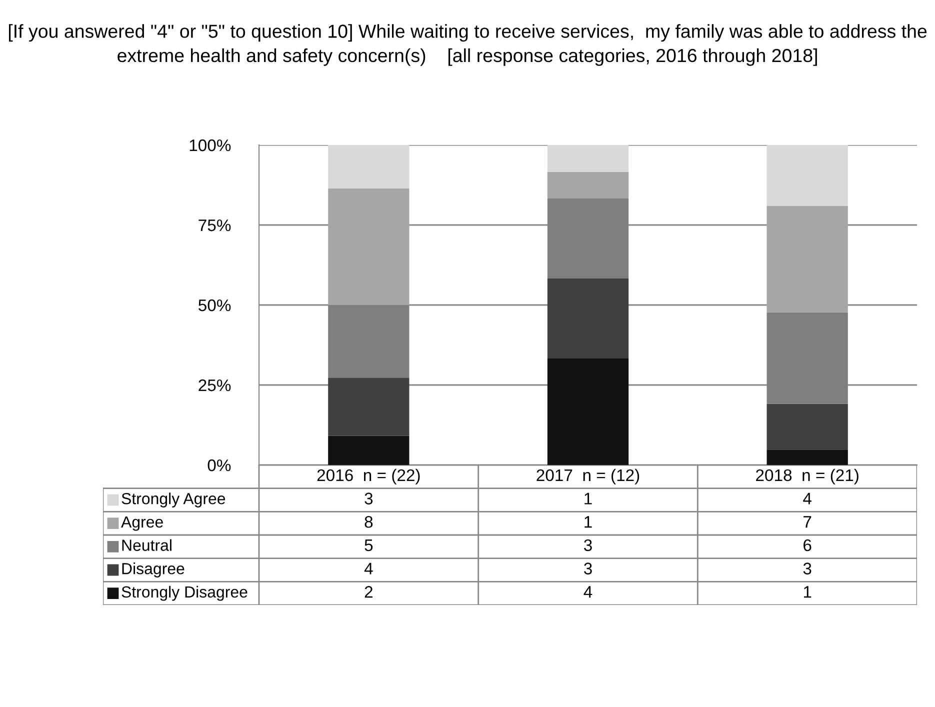 This screenshot has width=935, height=707. What do you see at coordinates (214, 225) in the screenshot?
I see `y-tick-label: 75%` at bounding box center [214, 225].